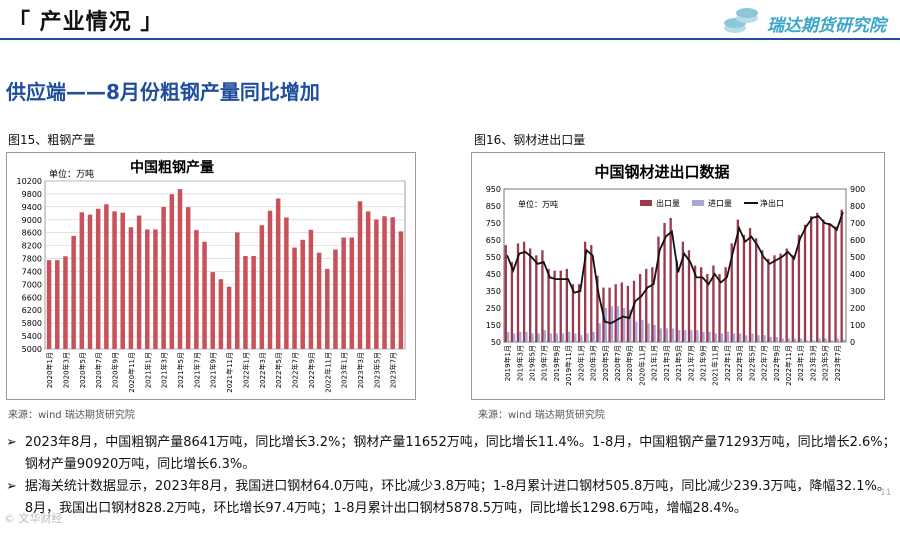  I want to click on import-bar-2020年5月, so click(605, 325).